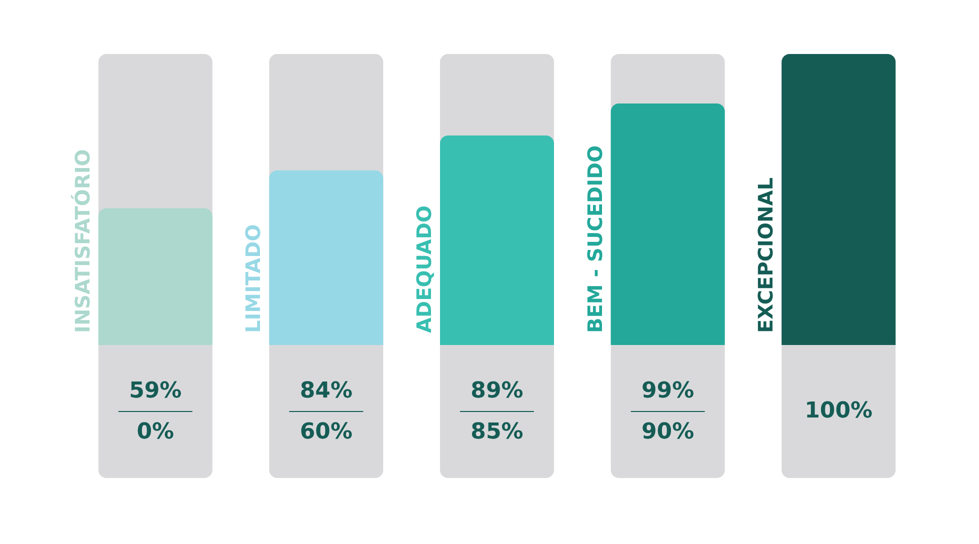  What do you see at coordinates (82, 241) in the screenshot?
I see `x-tick-label: INSATISFATÓRIO` at bounding box center [82, 241].